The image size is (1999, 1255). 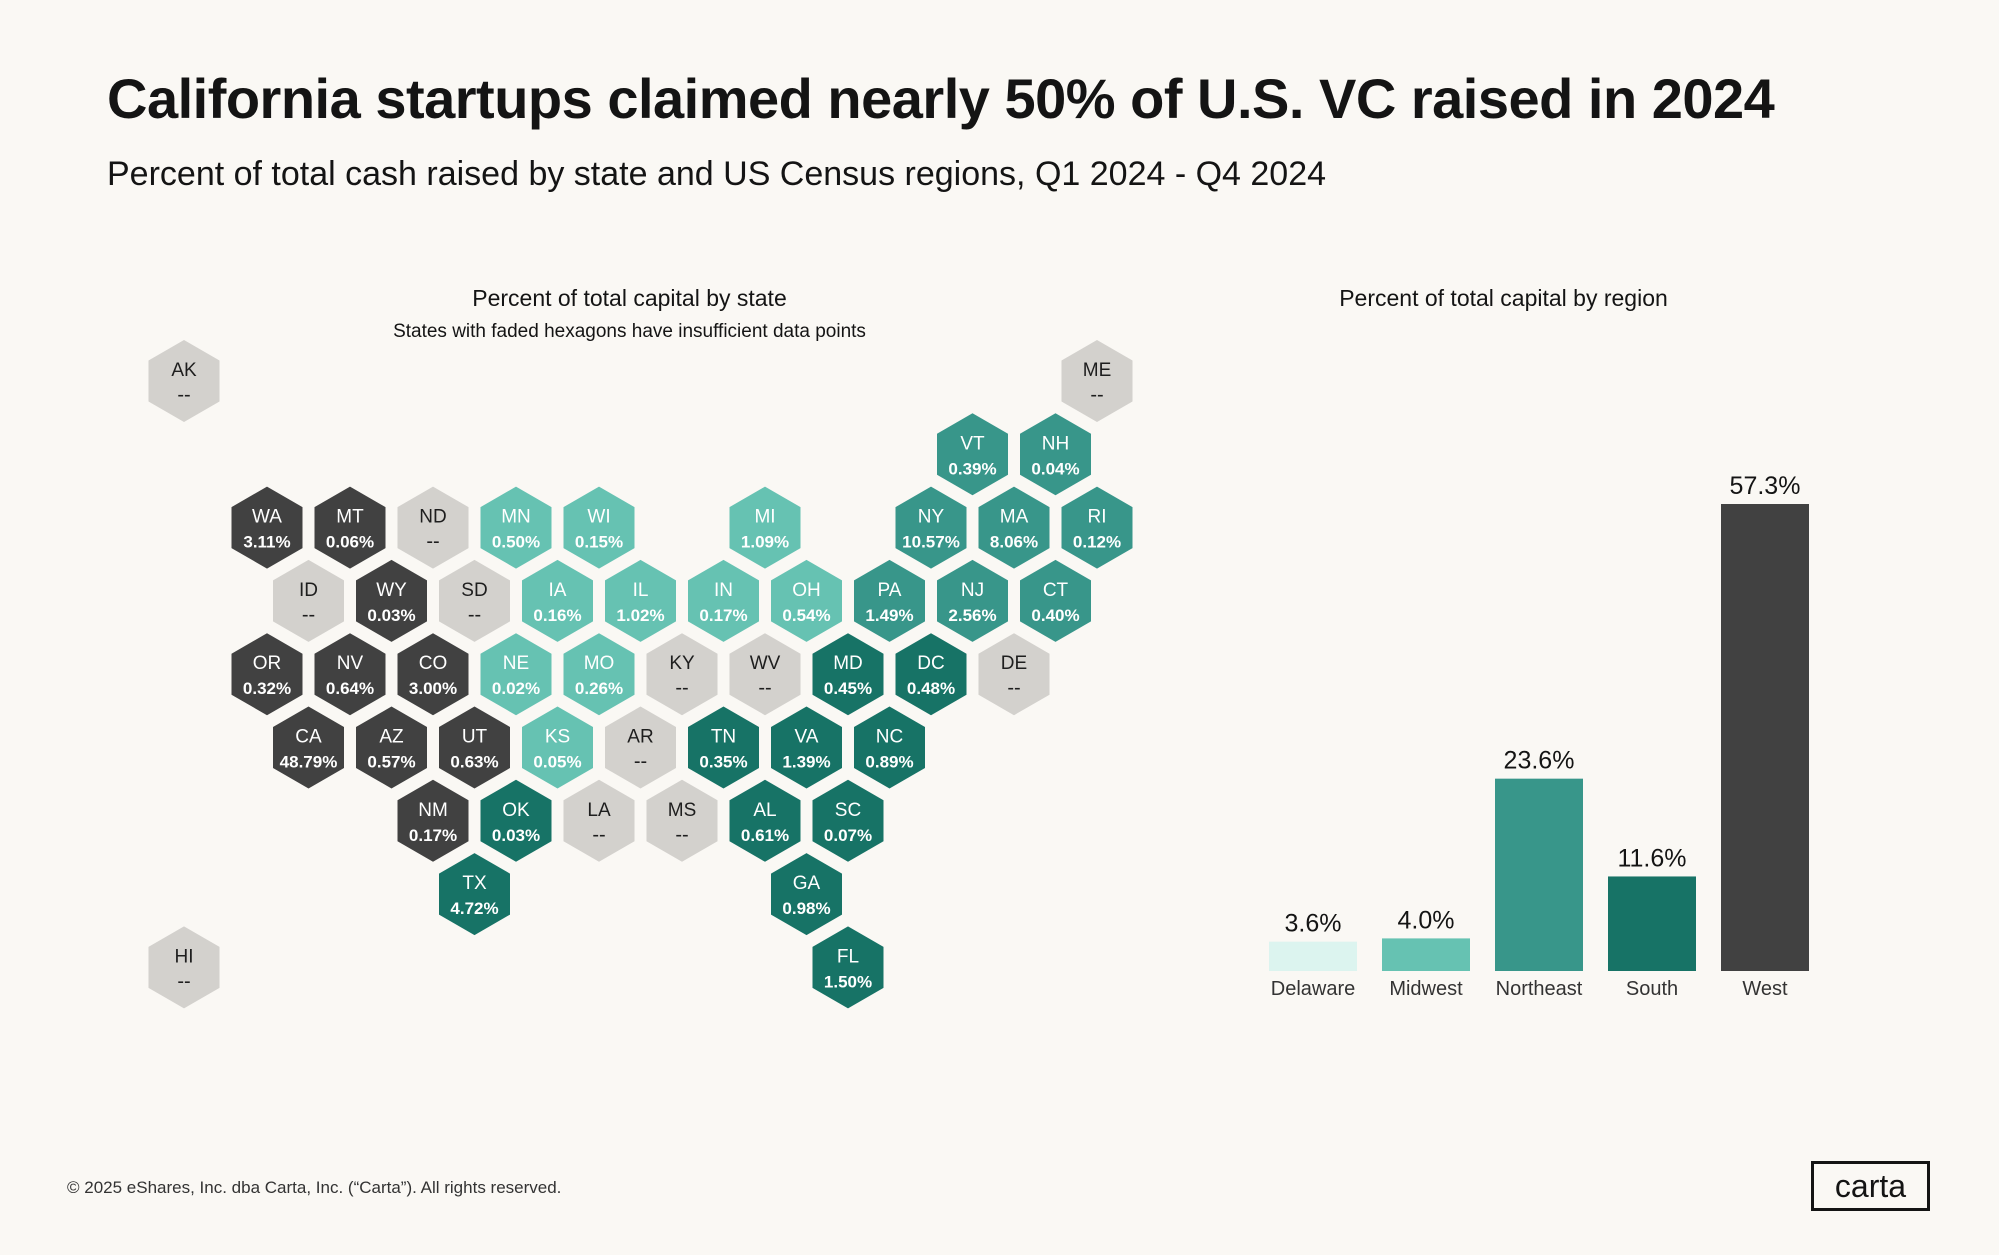 What do you see at coordinates (516, 542) in the screenshot?
I see `state-value-label: 0.50%` at bounding box center [516, 542].